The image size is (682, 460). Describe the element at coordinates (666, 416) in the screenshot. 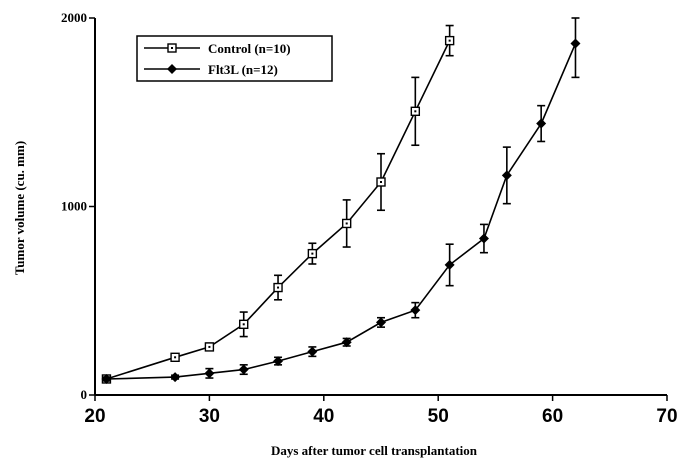

I see `x-tick-label: 70` at that location.